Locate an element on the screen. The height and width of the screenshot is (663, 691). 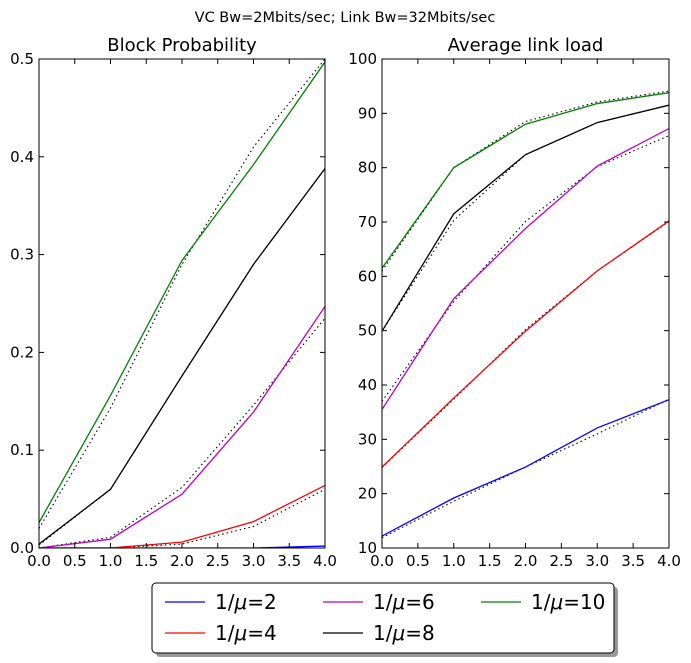
y-tick-label: 30 is located at coordinates (367, 439).